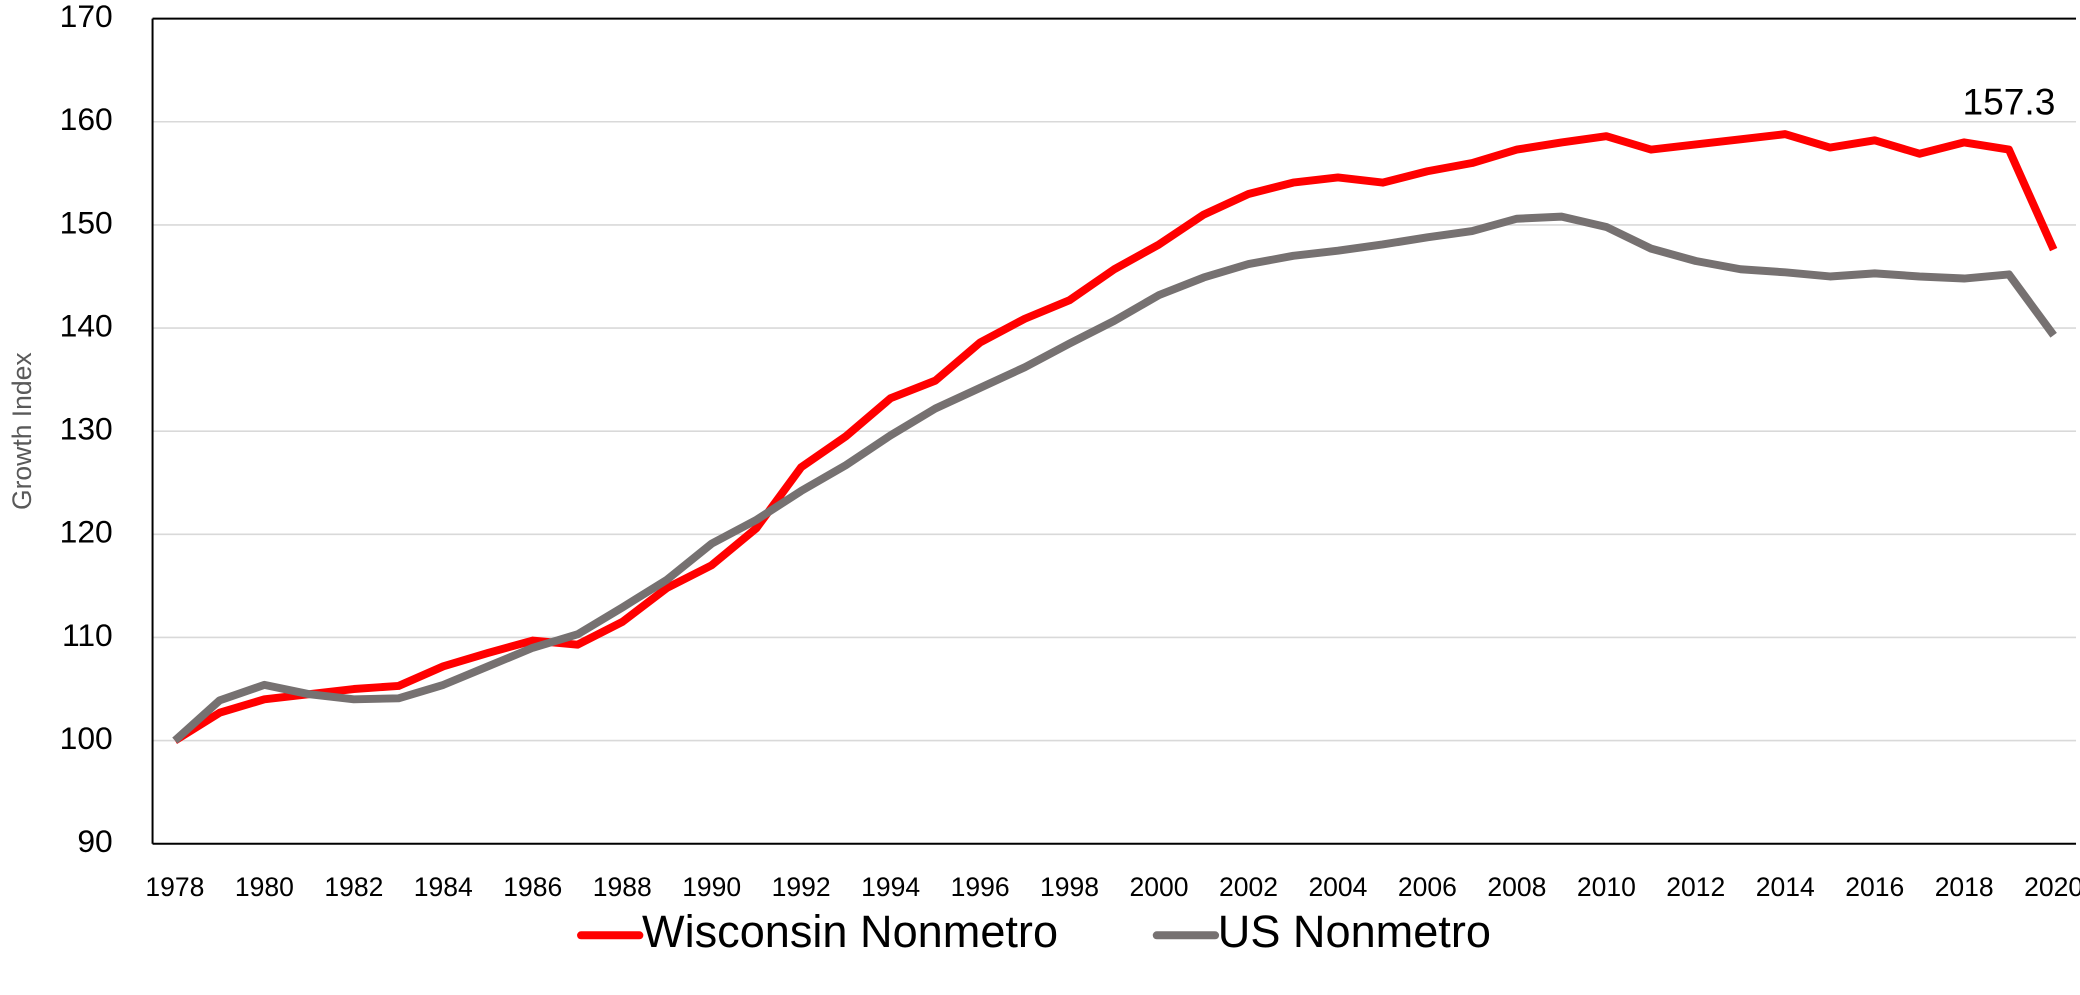  I want to click on y-tick-label: 160, so click(86, 119).